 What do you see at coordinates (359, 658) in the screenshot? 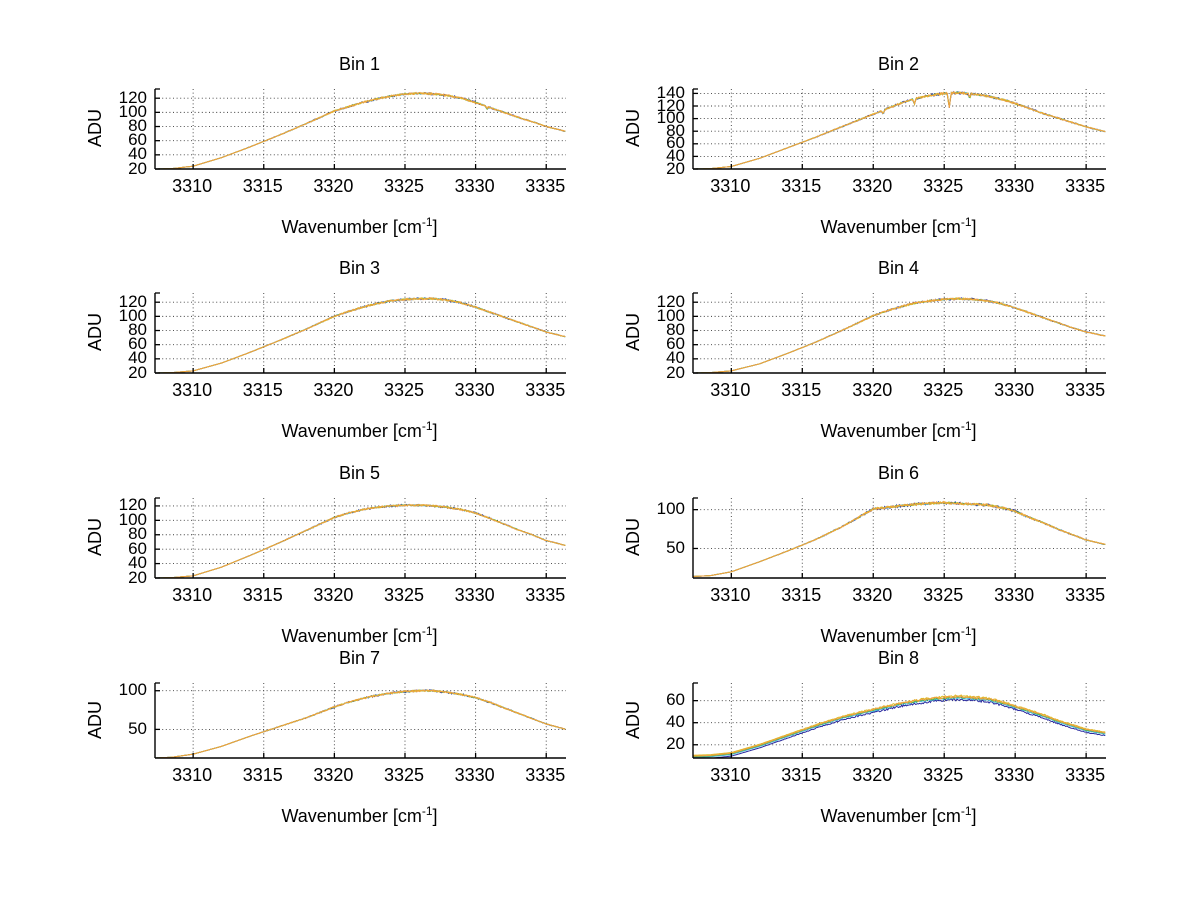
I see `subplot-title: Bin 7` at bounding box center [359, 658].